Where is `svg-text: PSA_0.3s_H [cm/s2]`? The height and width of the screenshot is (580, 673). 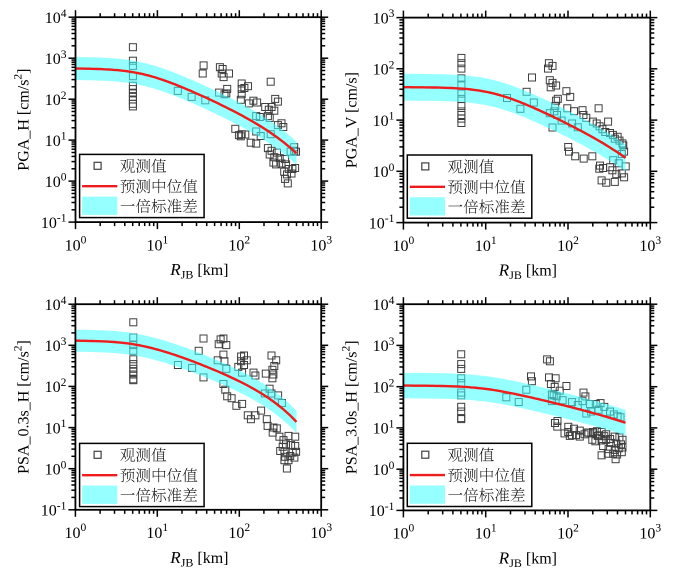
svg-text: PSA_0.3s_H [cm/s2] is located at coordinates (22, 407).